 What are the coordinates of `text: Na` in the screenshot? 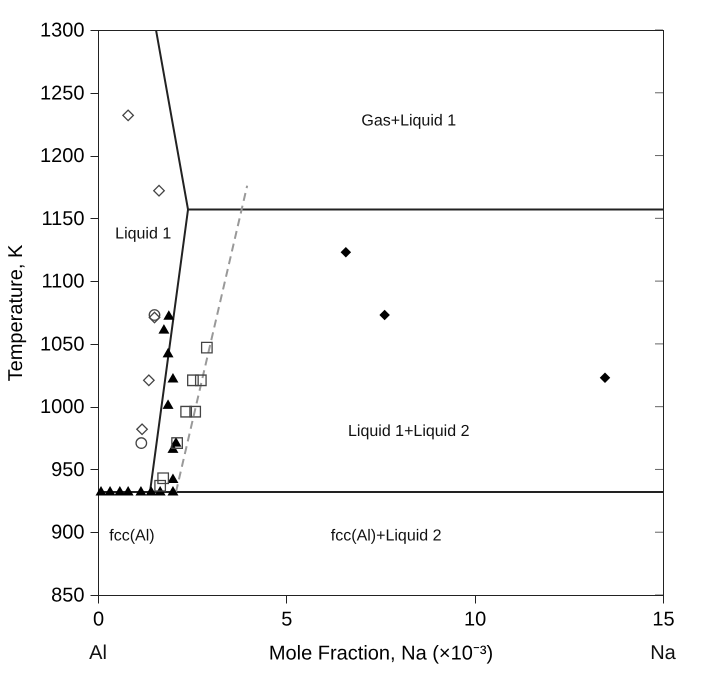 It's located at (663, 653).